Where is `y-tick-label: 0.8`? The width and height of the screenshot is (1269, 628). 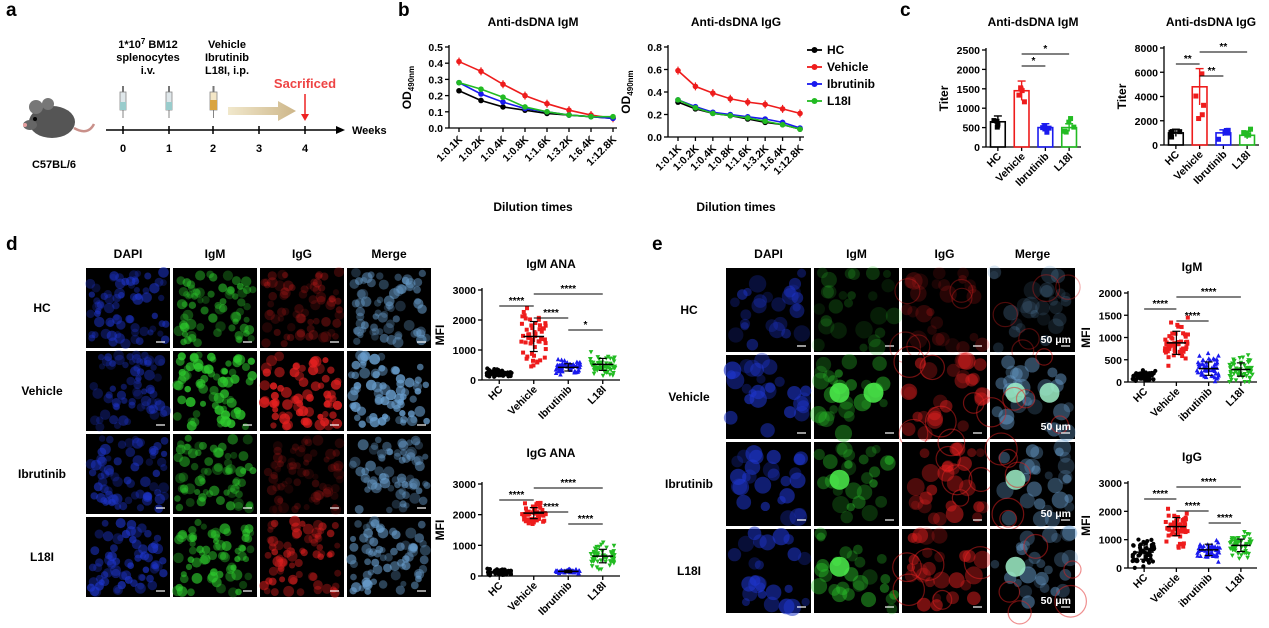
y-tick-label: 0.8 is located at coordinates (654, 48).